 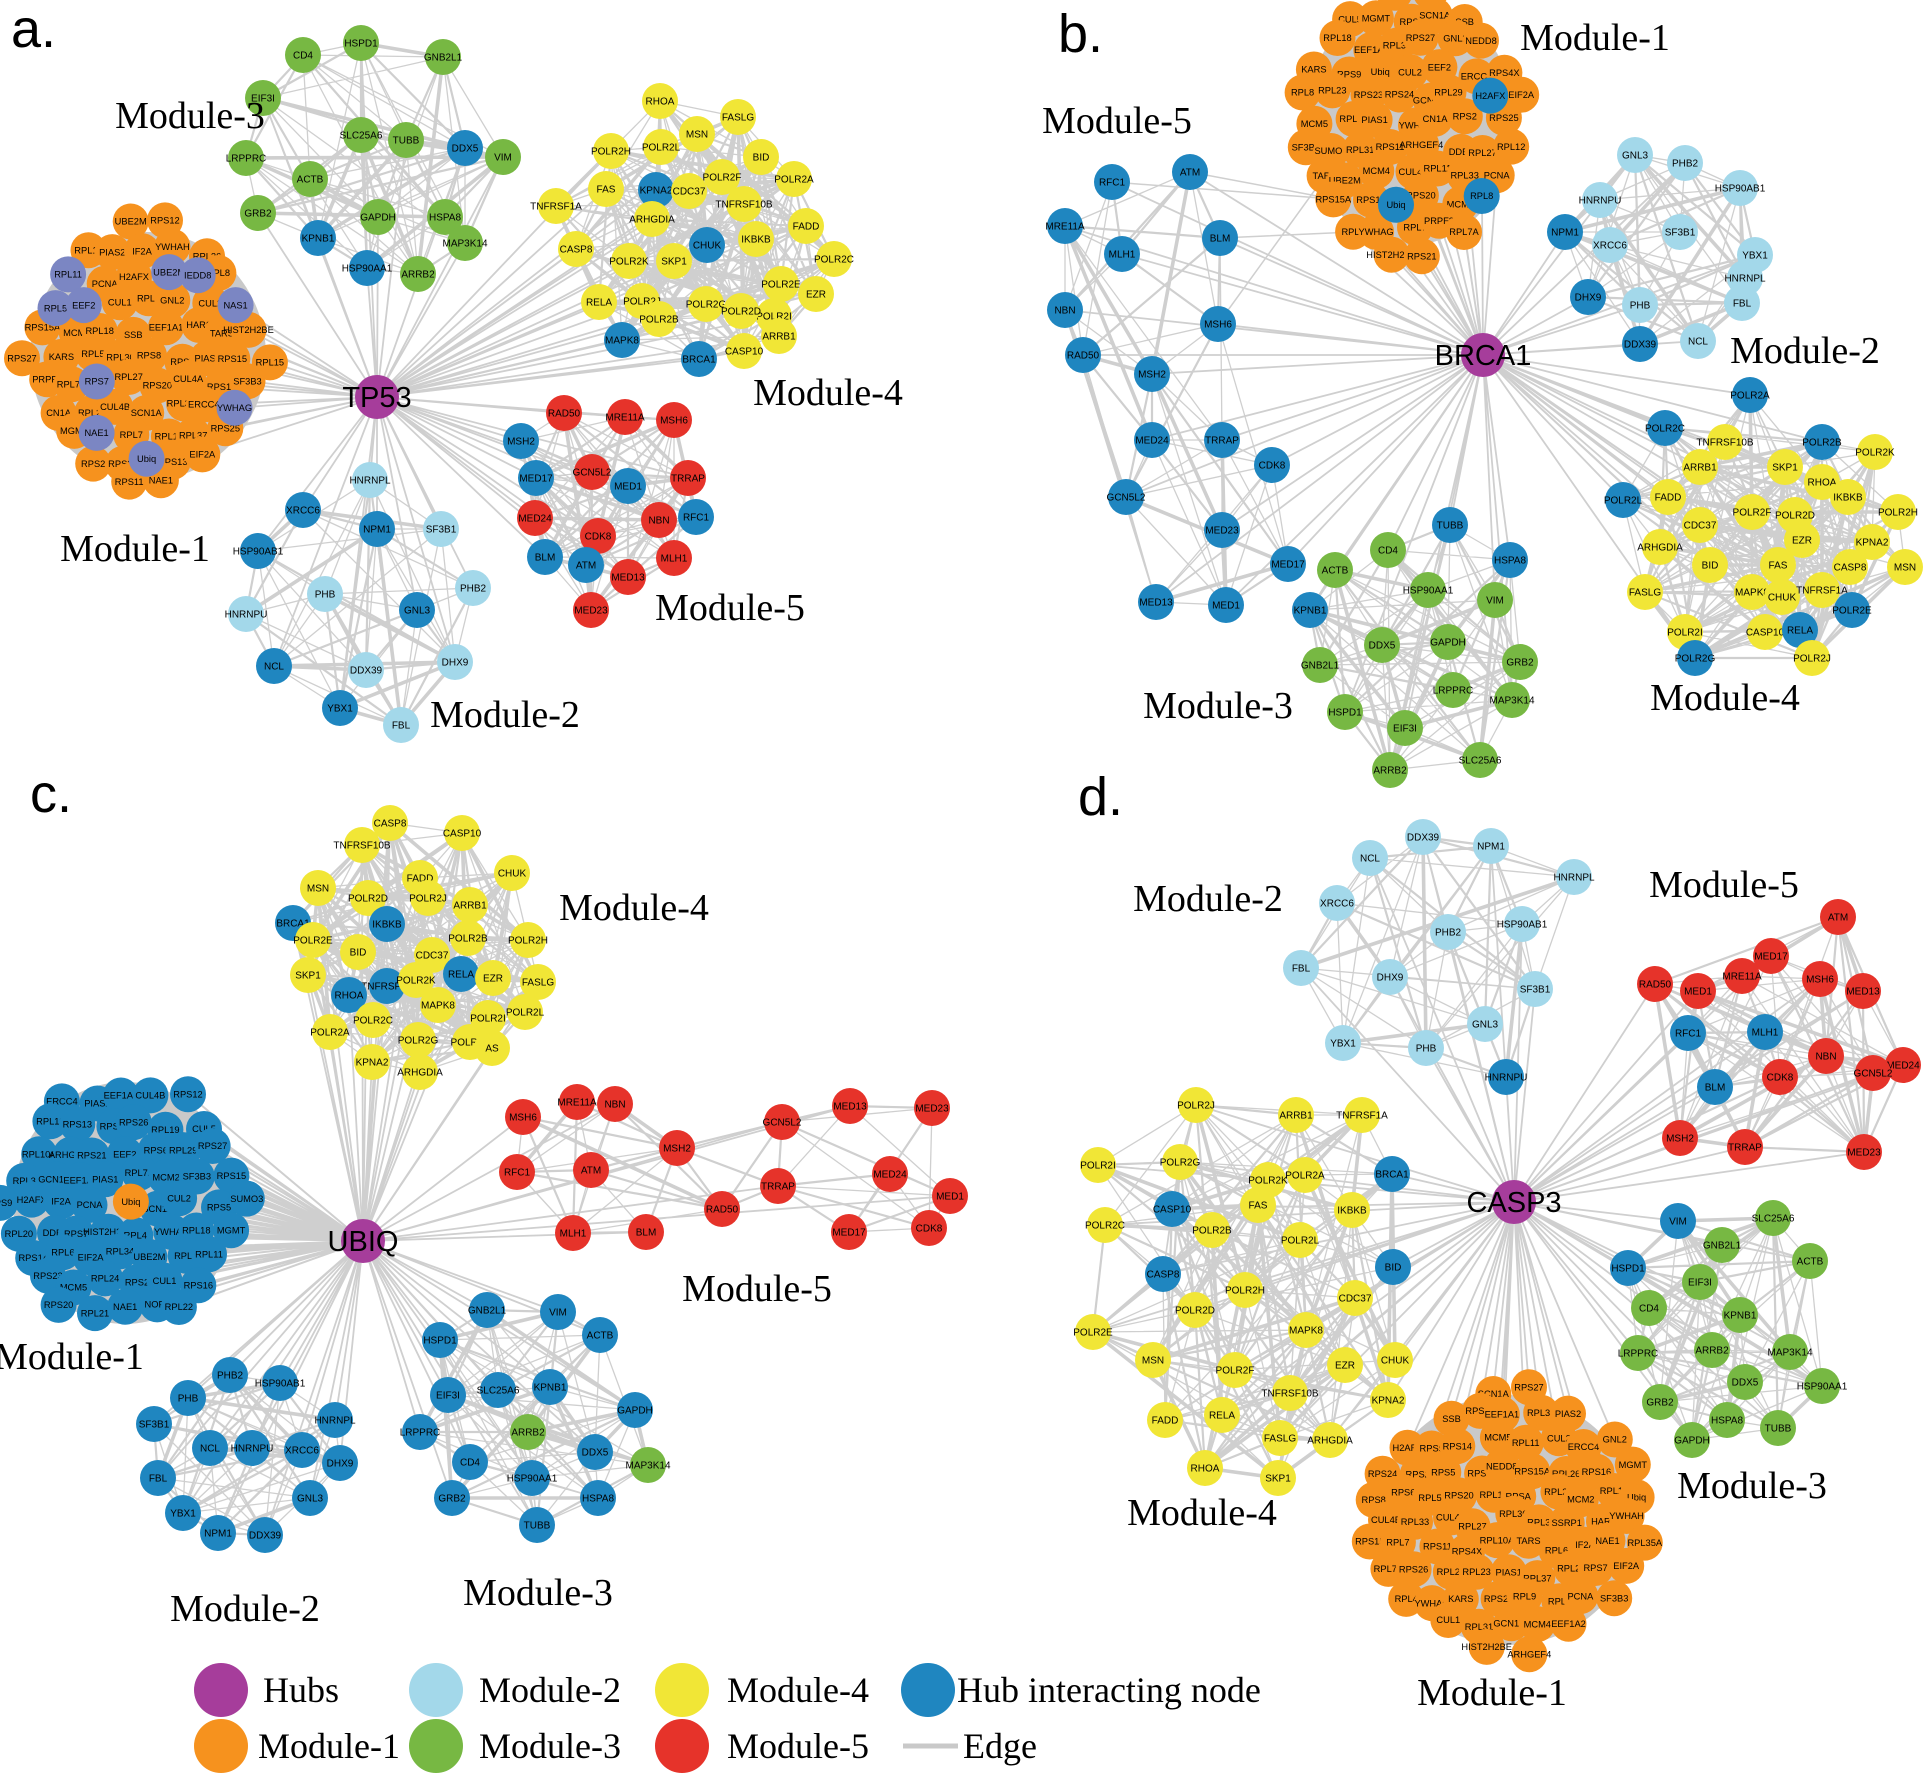 What do you see at coordinates (1588, 298) in the screenshot?
I see `svg-text: DHX9` at bounding box center [1588, 298].